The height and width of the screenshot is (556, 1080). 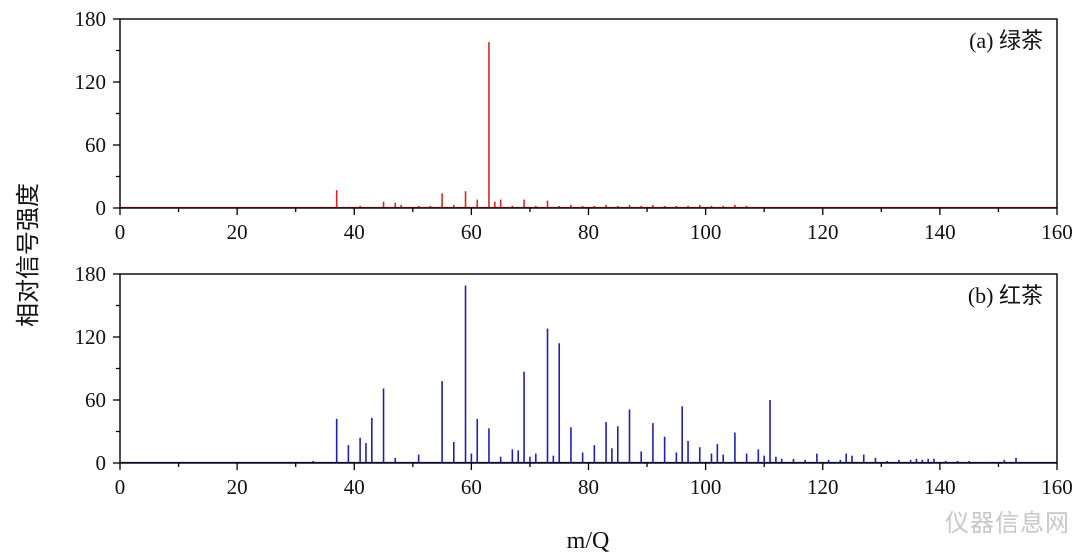 I want to click on y-axis-title: 相对信号强度, so click(x=28, y=255).